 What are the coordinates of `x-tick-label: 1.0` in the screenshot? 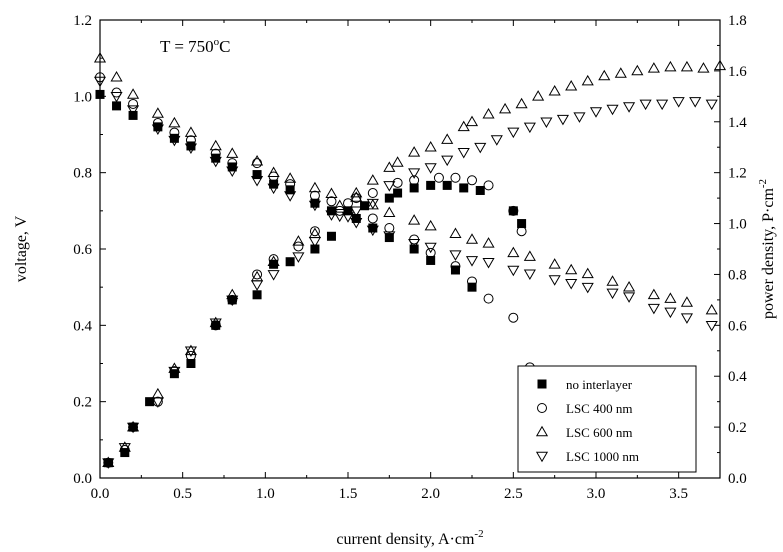 It's located at (265, 494).